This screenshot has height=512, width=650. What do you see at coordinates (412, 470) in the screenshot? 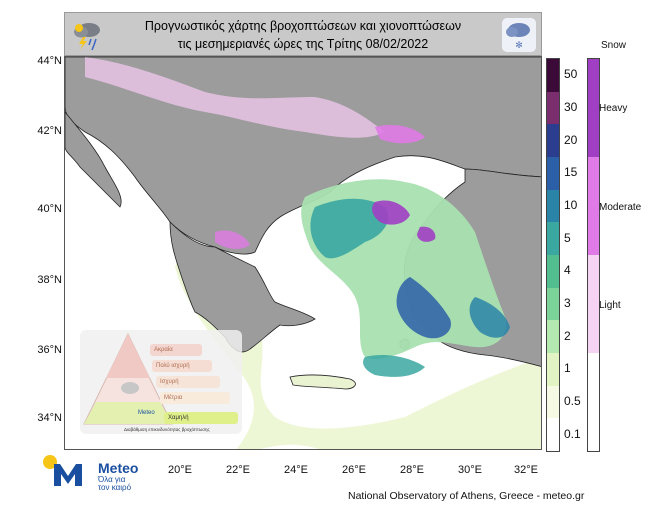
I see `lon-label-28: 28°E` at bounding box center [412, 470].